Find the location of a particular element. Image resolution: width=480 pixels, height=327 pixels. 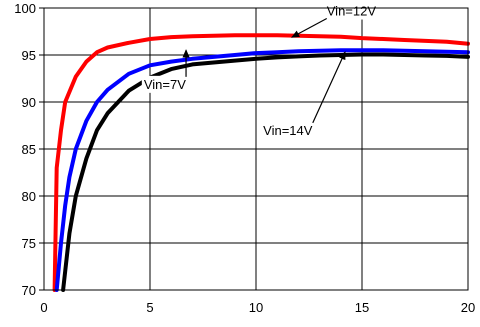

annotation-label: Vin=12V is located at coordinates (352, 11).